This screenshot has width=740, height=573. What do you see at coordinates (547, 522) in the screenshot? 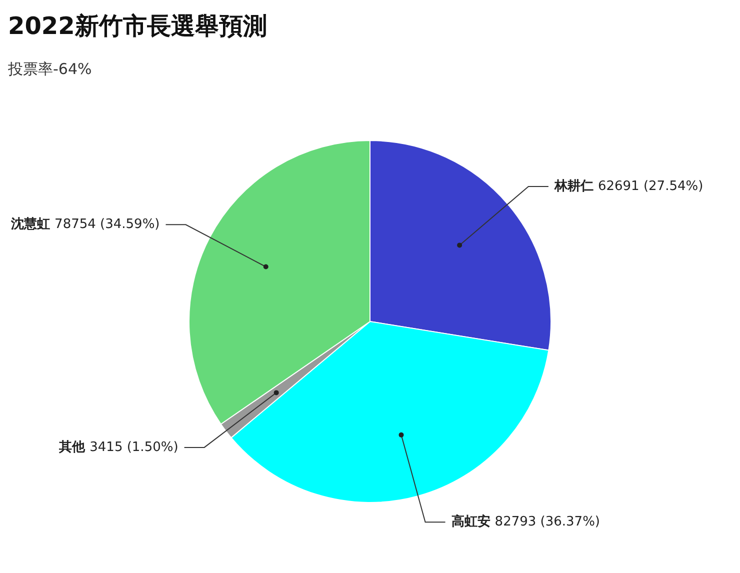
I see `data-label: 82793 (36.37%)` at bounding box center [547, 522].